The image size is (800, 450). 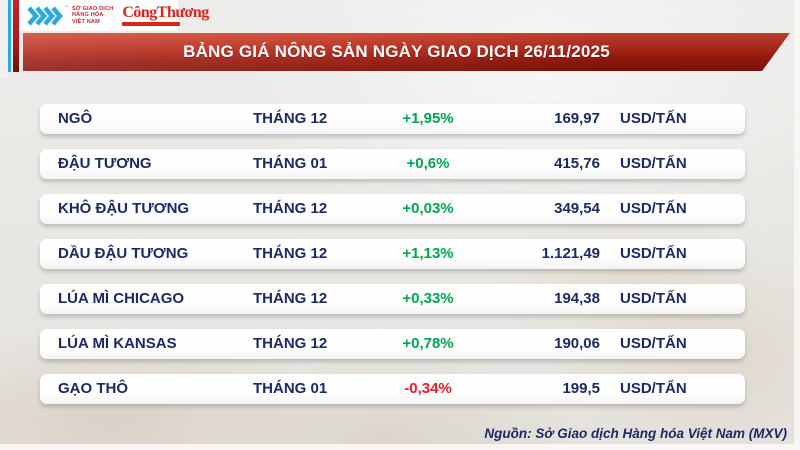 I want to click on commodity-name: DẦU ĐẬU TƯƠNG, so click(x=123, y=253).